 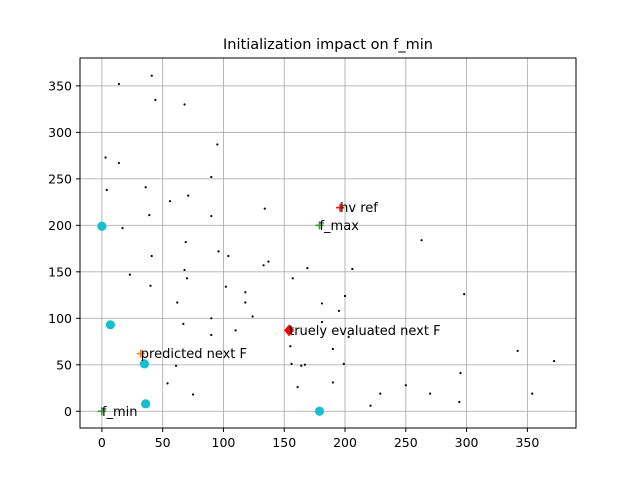 I want to click on x-tick-label: 300, so click(x=467, y=442).